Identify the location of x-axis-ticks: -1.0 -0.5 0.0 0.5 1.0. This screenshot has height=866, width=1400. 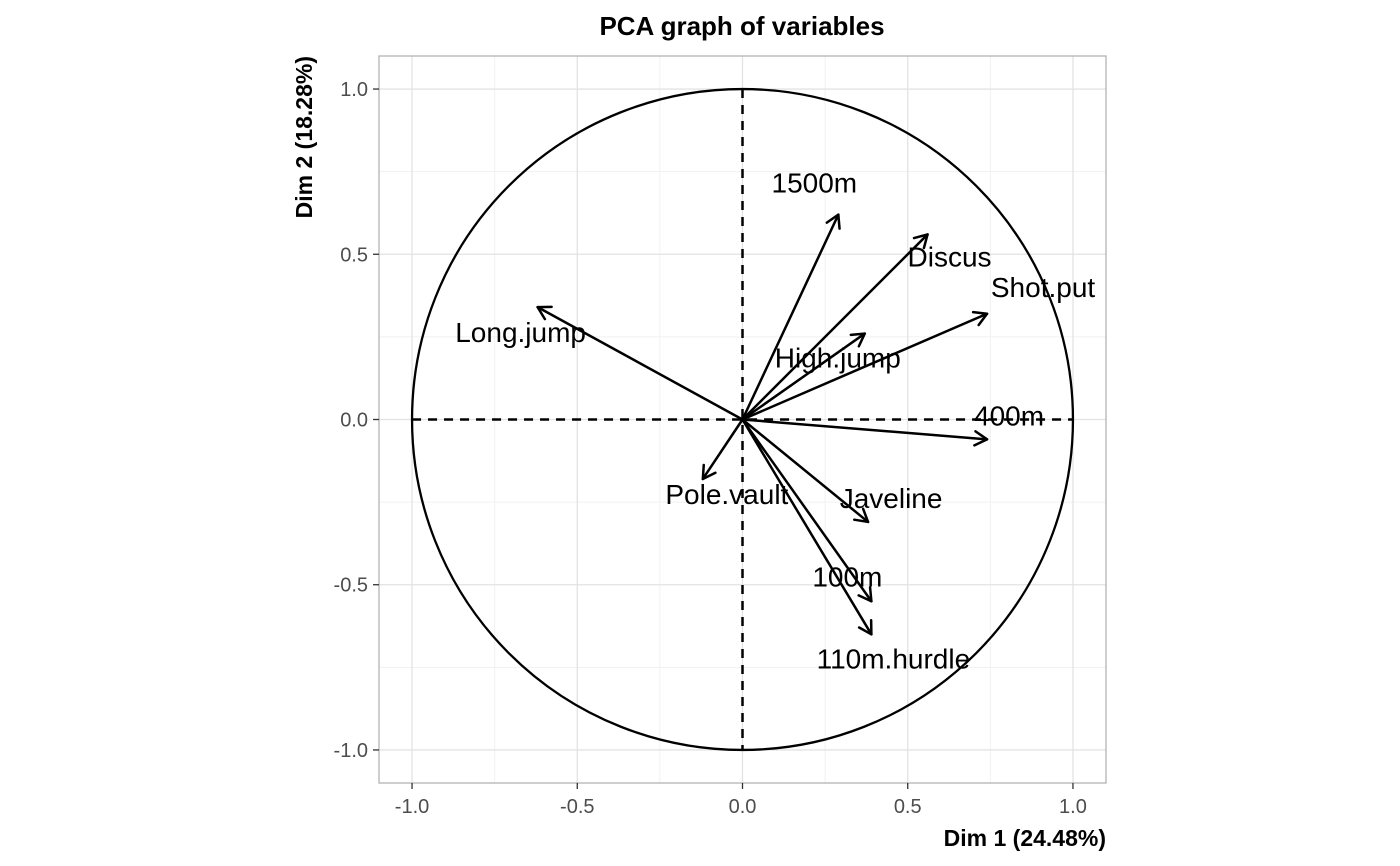
(741, 800).